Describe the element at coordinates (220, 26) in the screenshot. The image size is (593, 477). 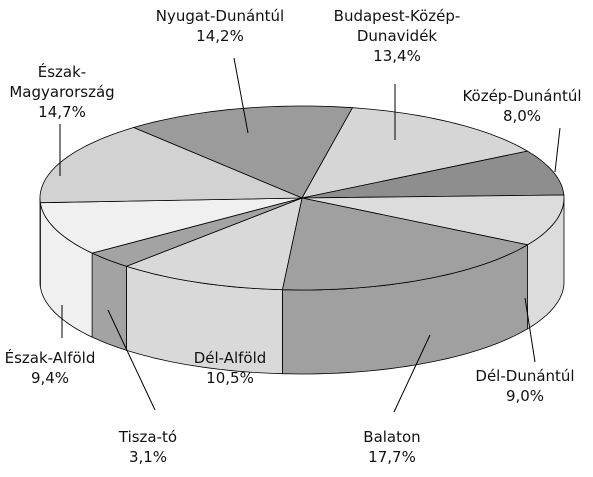
I see `slice-label: Nyugat-Dunántúl 14,2%` at that location.